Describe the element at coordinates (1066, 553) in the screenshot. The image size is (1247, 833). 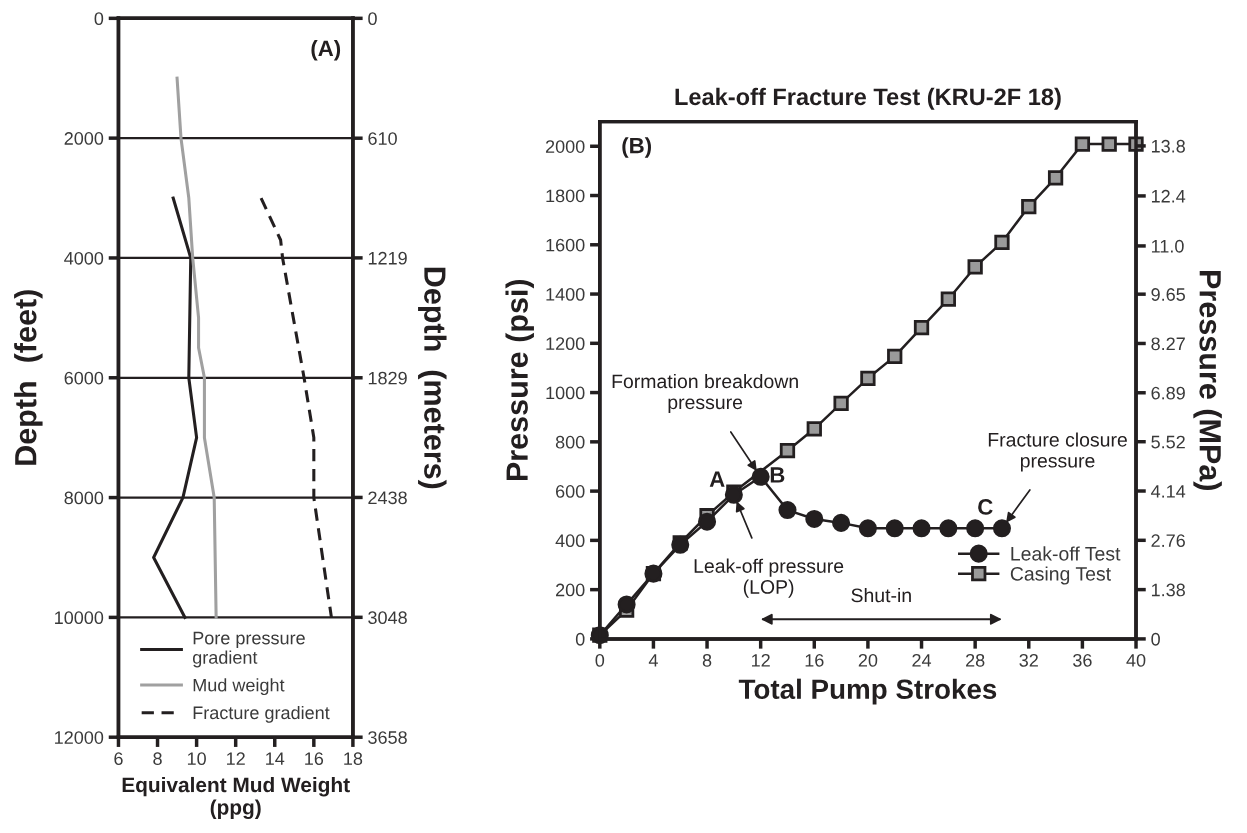
I see `legend-label: Leak-off Test` at that location.